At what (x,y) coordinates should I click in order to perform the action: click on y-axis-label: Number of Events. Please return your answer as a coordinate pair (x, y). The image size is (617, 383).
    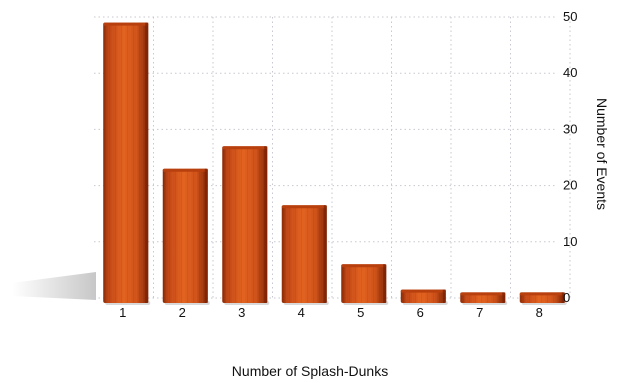
    Looking at the image, I should click on (602, 154).